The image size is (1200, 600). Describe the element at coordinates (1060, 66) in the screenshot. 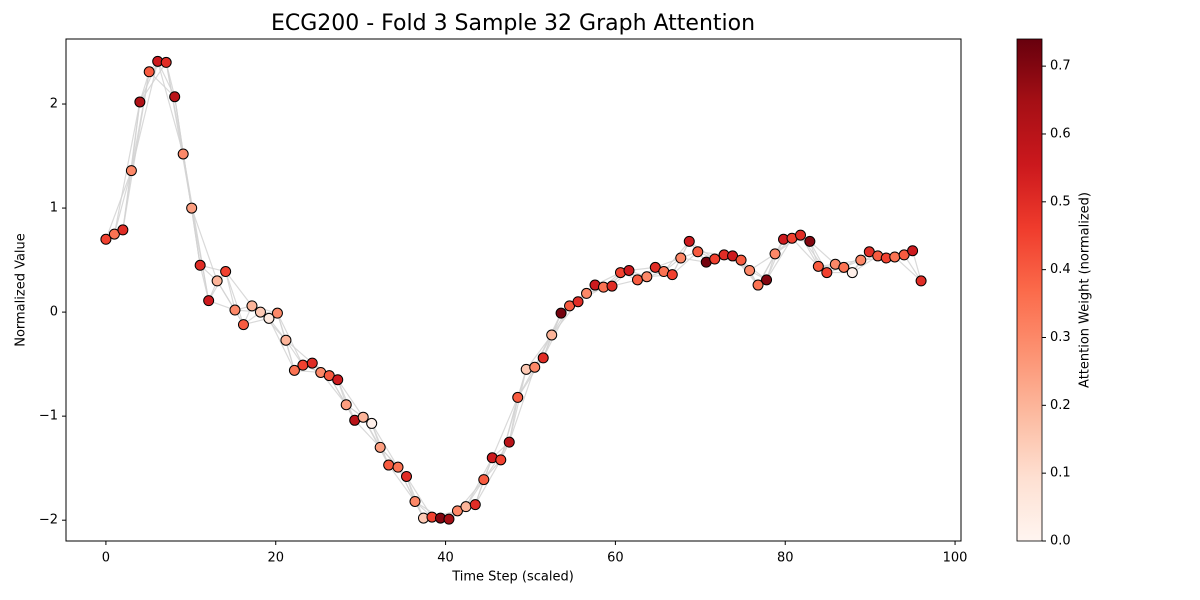

I see `colorbar-tick-label: 0.7` at that location.